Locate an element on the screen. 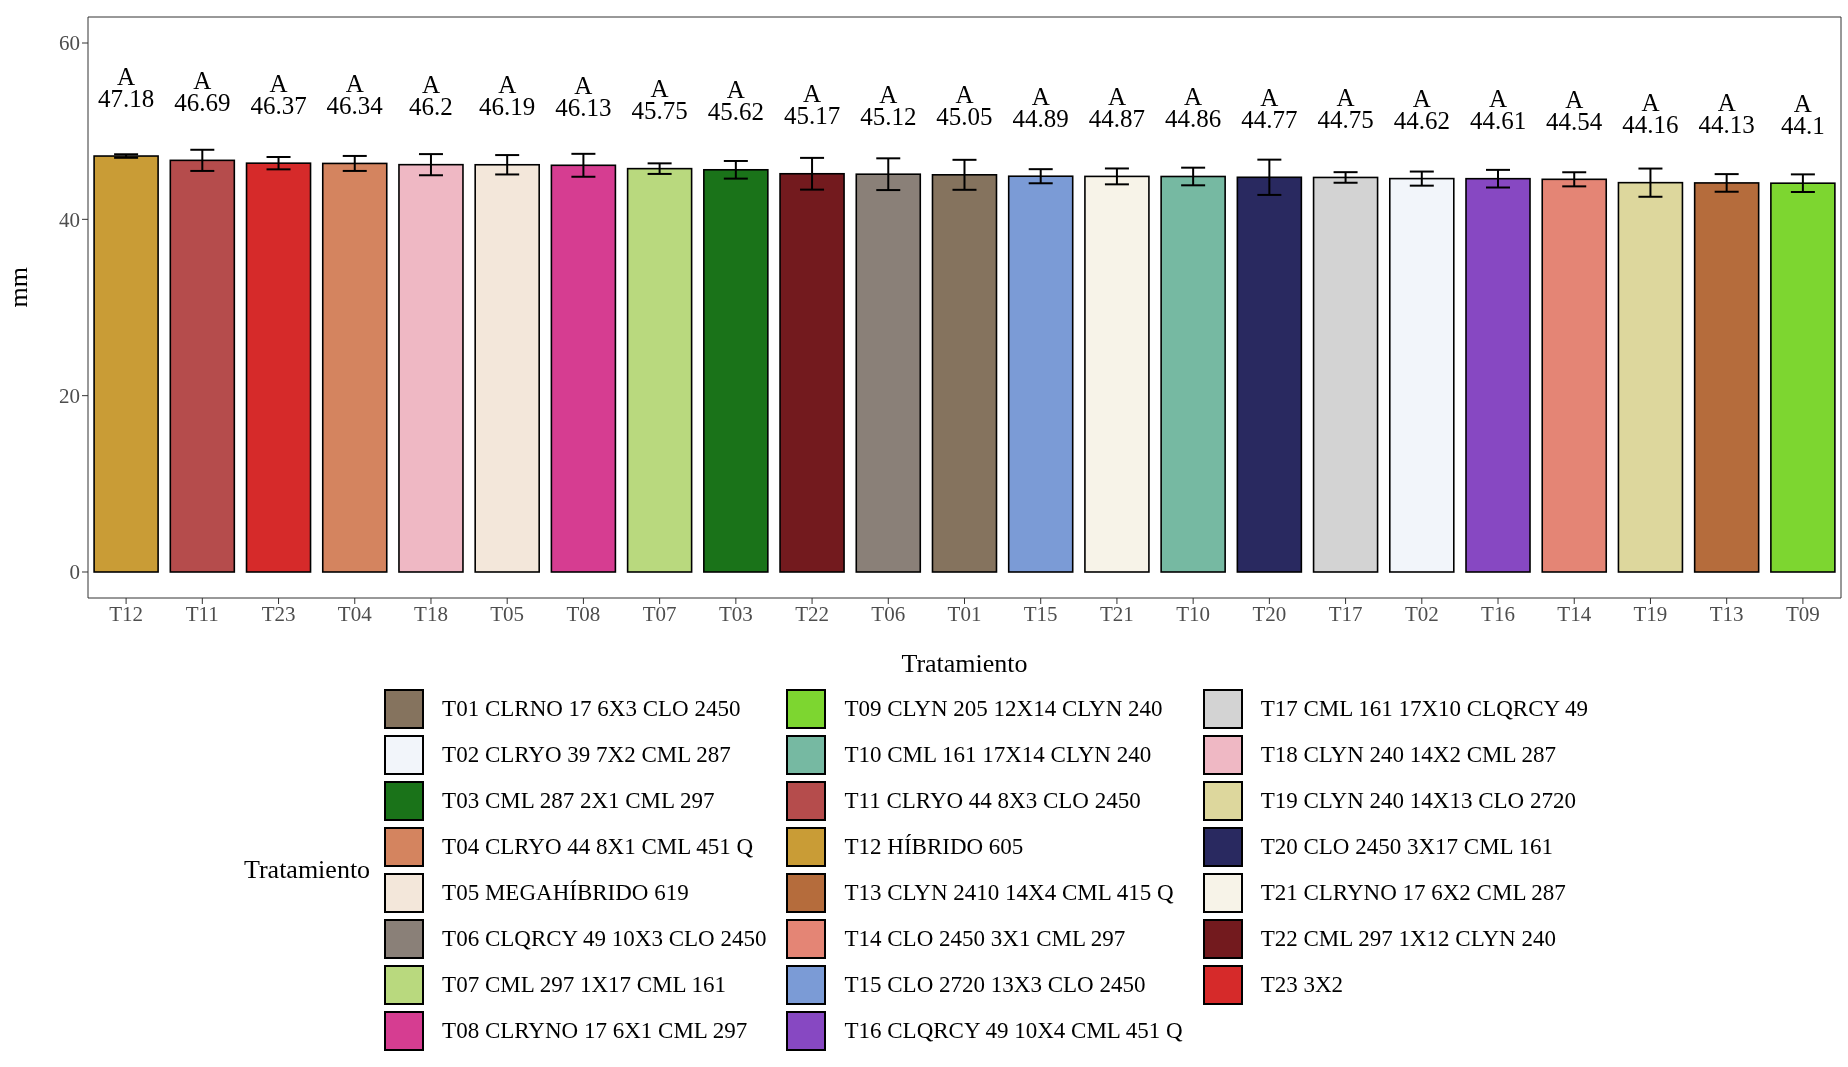 The width and height of the screenshot is (1848, 1067). x-tick-label: T03 is located at coordinates (735, 613).